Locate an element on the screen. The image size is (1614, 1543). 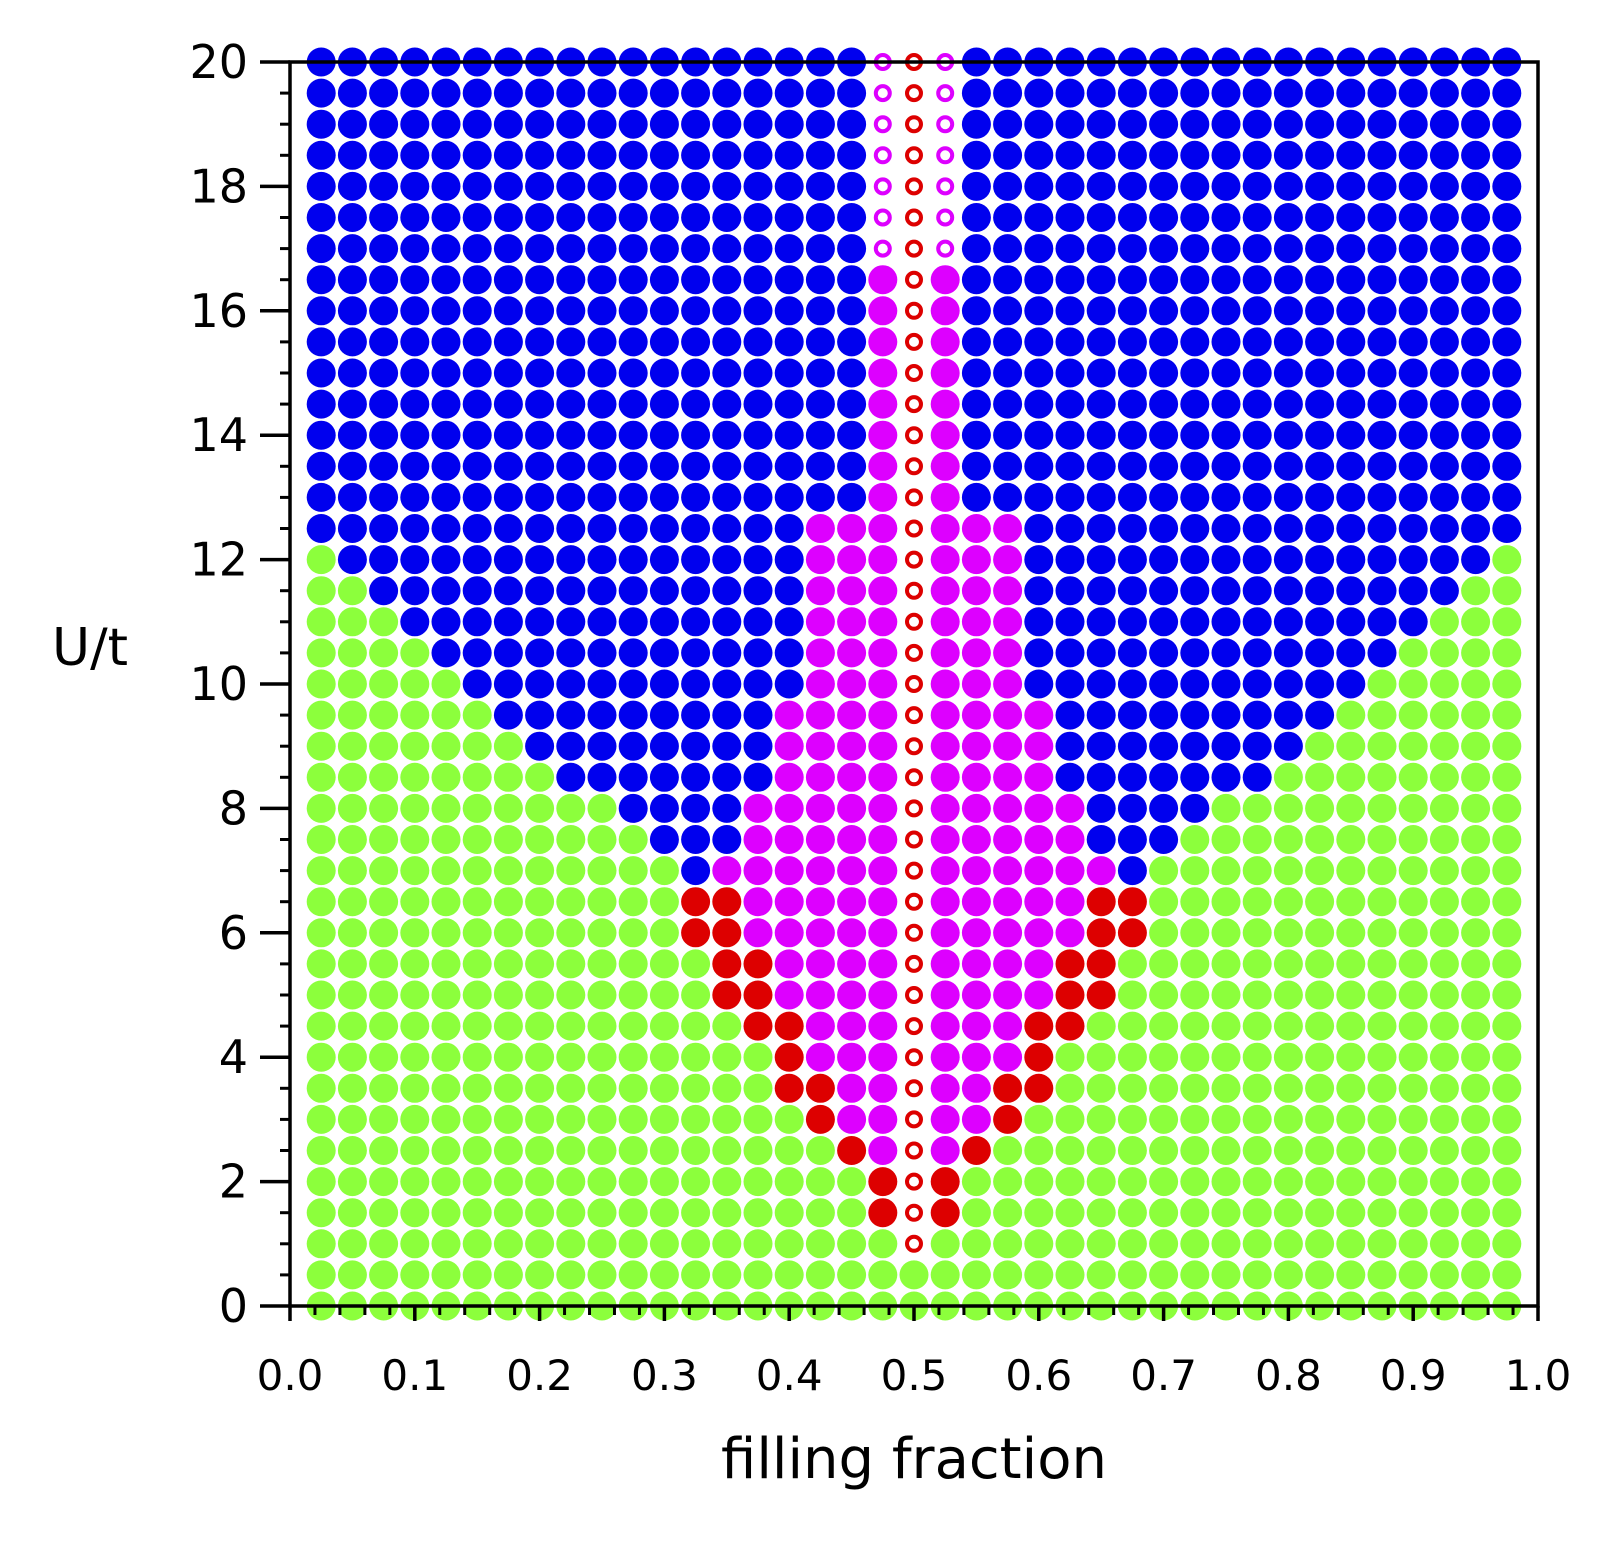
y-tick-label: 18 is located at coordinates (218, 186).